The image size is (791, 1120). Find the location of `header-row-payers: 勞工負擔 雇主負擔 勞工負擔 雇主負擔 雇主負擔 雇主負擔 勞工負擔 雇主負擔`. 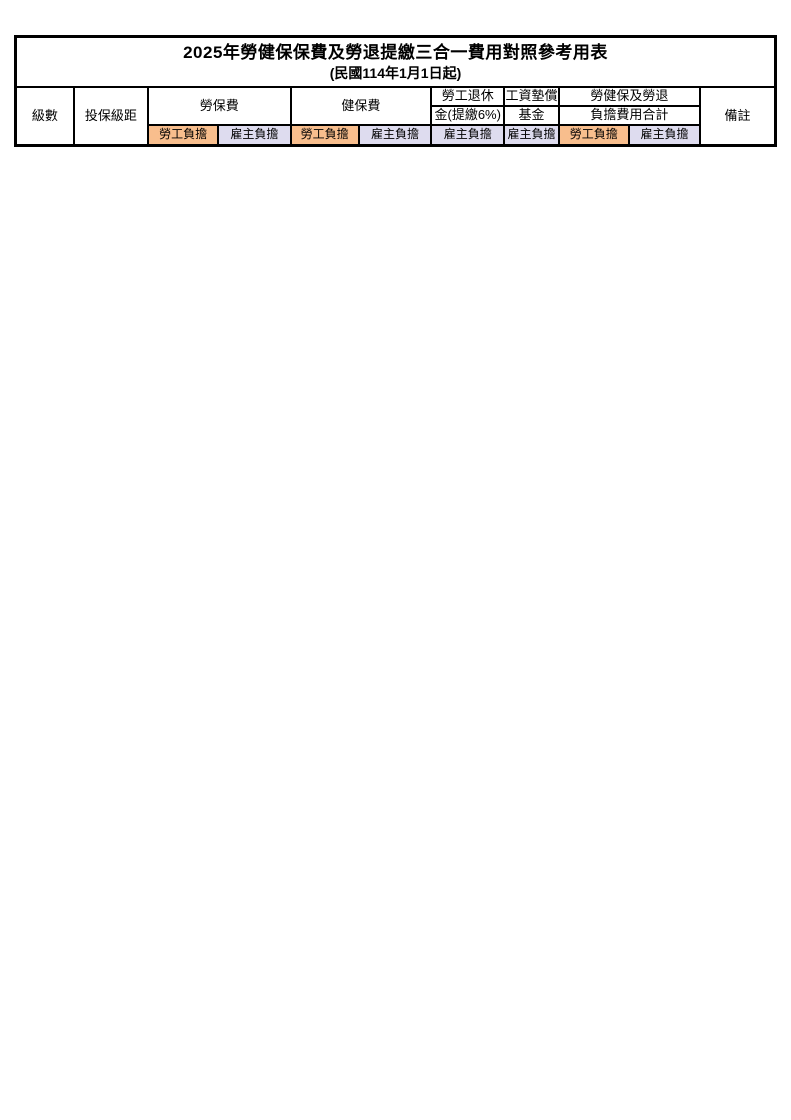

header-row-payers: 勞工負擔 雇主負擔 勞工負擔 雇主負擔 雇主負擔 雇主負擔 勞工負擔 雇主負擔 is located at coordinates (396, 135).